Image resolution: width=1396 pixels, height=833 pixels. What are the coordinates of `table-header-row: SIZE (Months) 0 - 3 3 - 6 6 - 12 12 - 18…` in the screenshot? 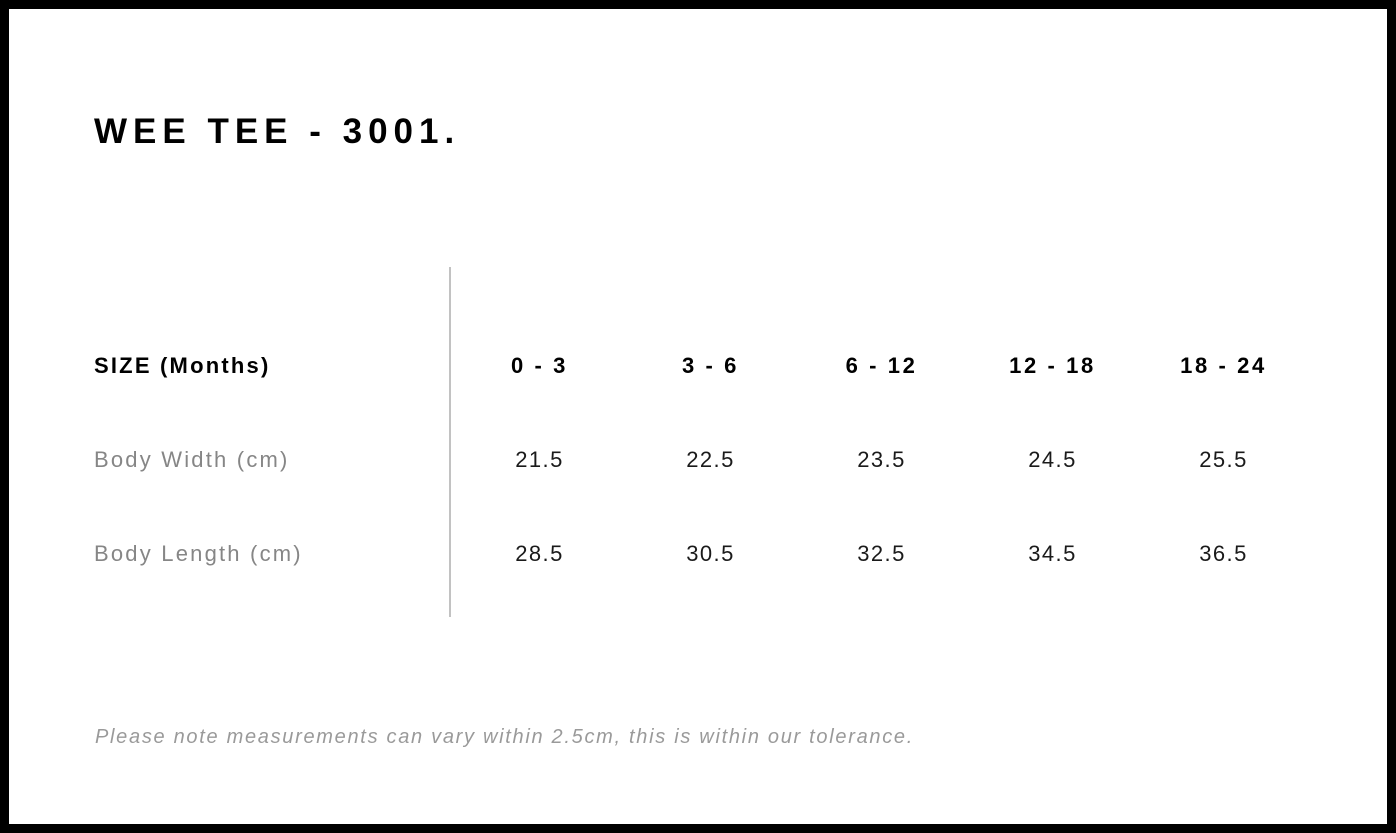 It's located at (701, 366).